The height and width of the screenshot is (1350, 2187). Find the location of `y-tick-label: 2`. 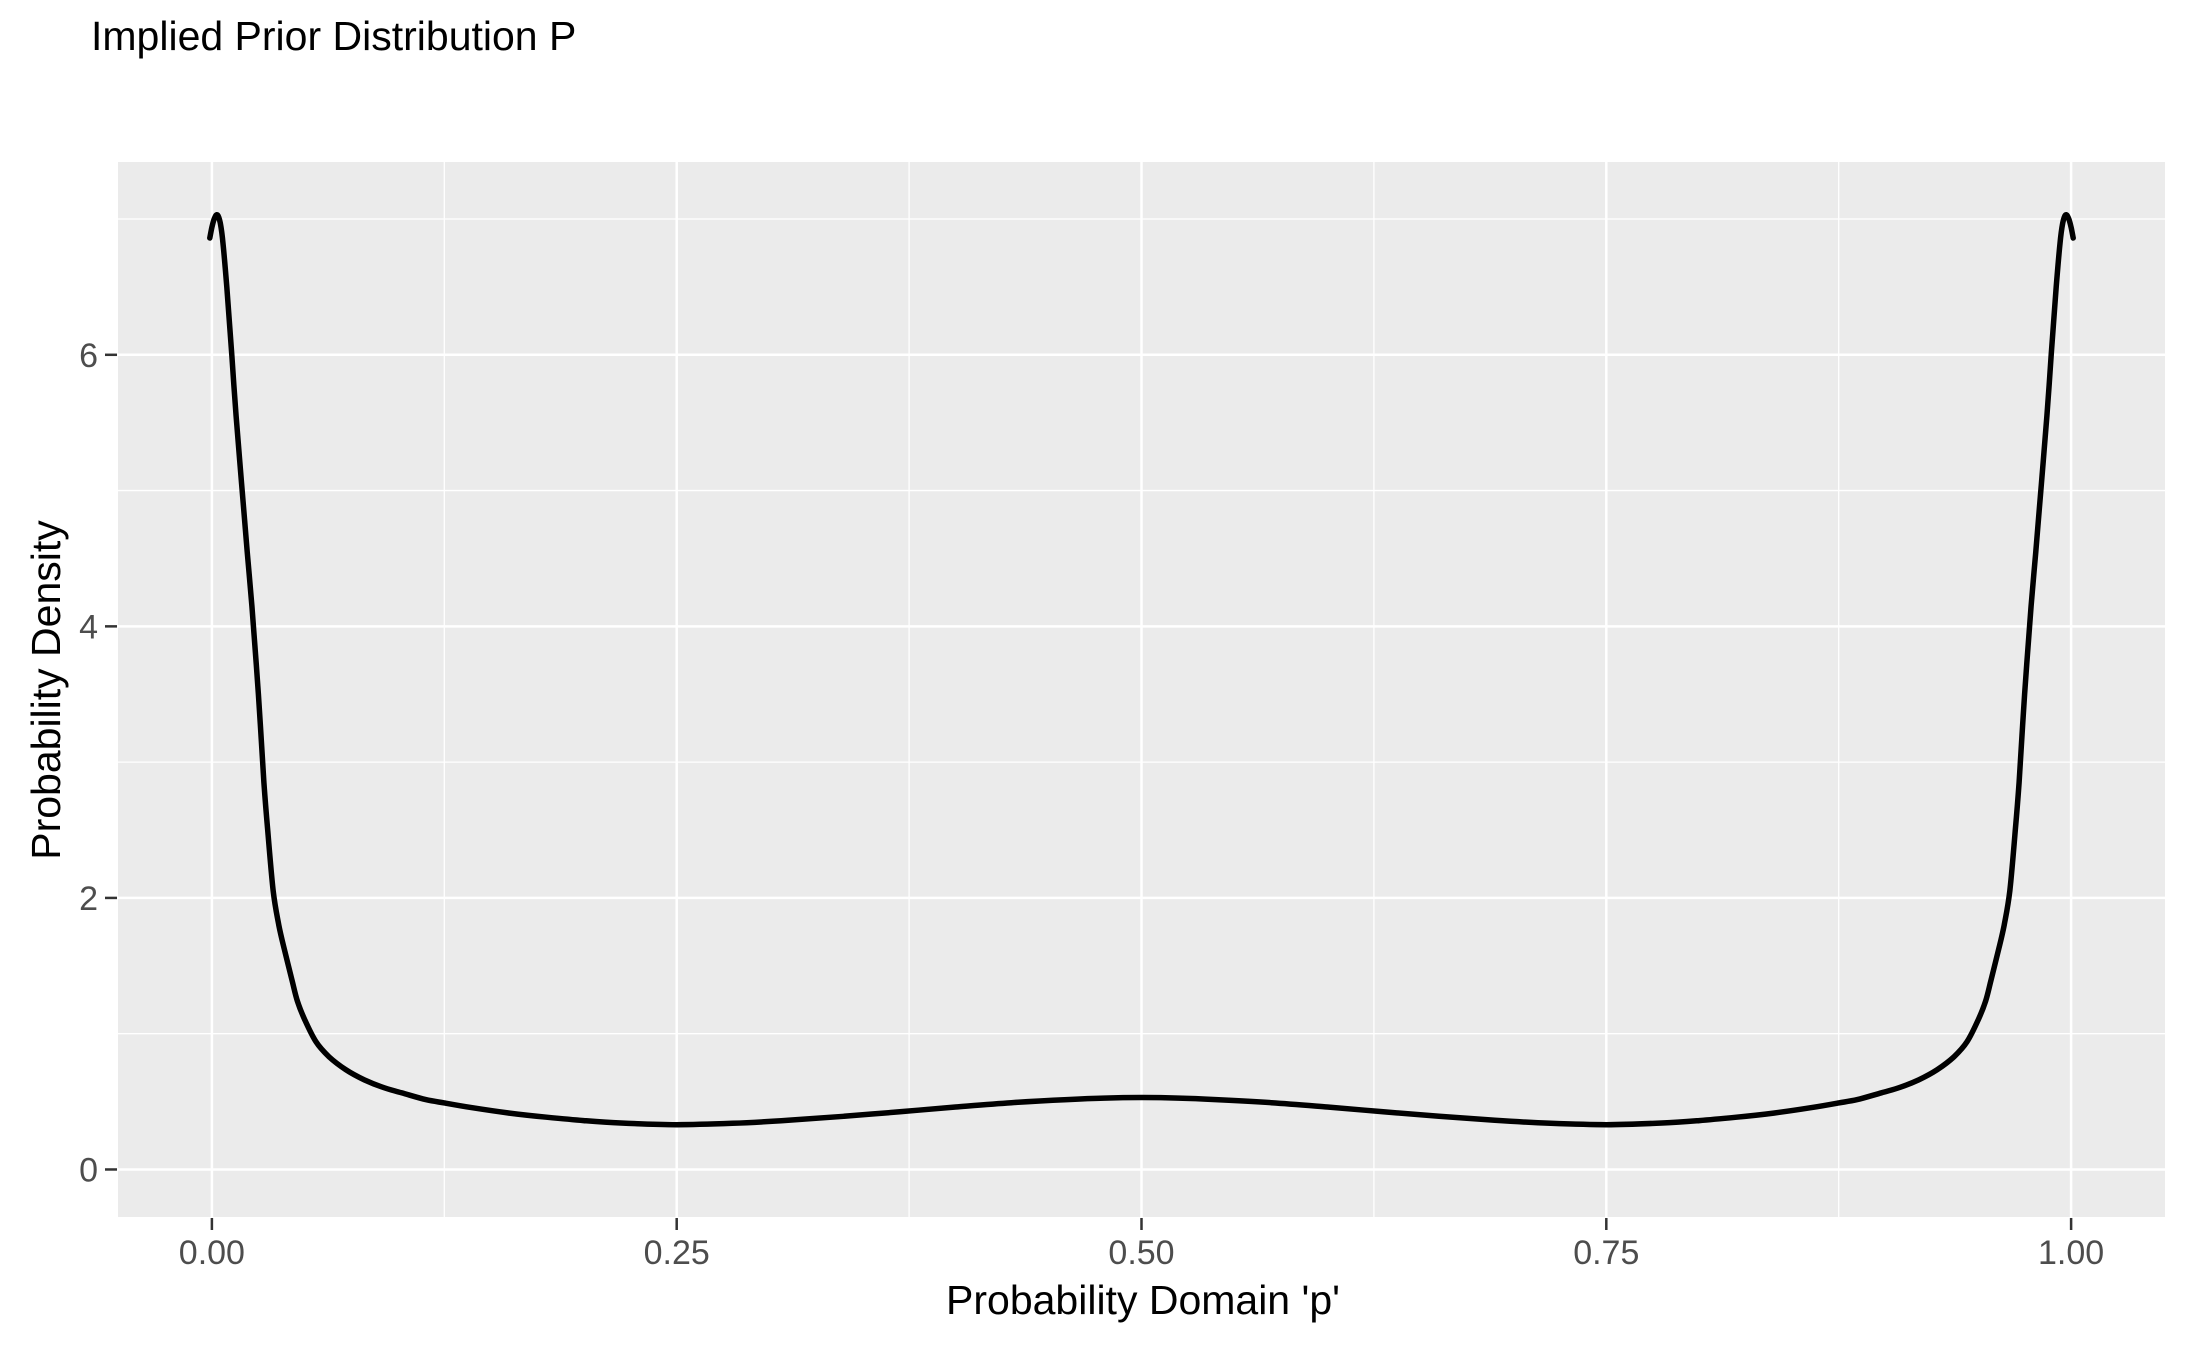

y-tick-label: 2 is located at coordinates (88, 899).